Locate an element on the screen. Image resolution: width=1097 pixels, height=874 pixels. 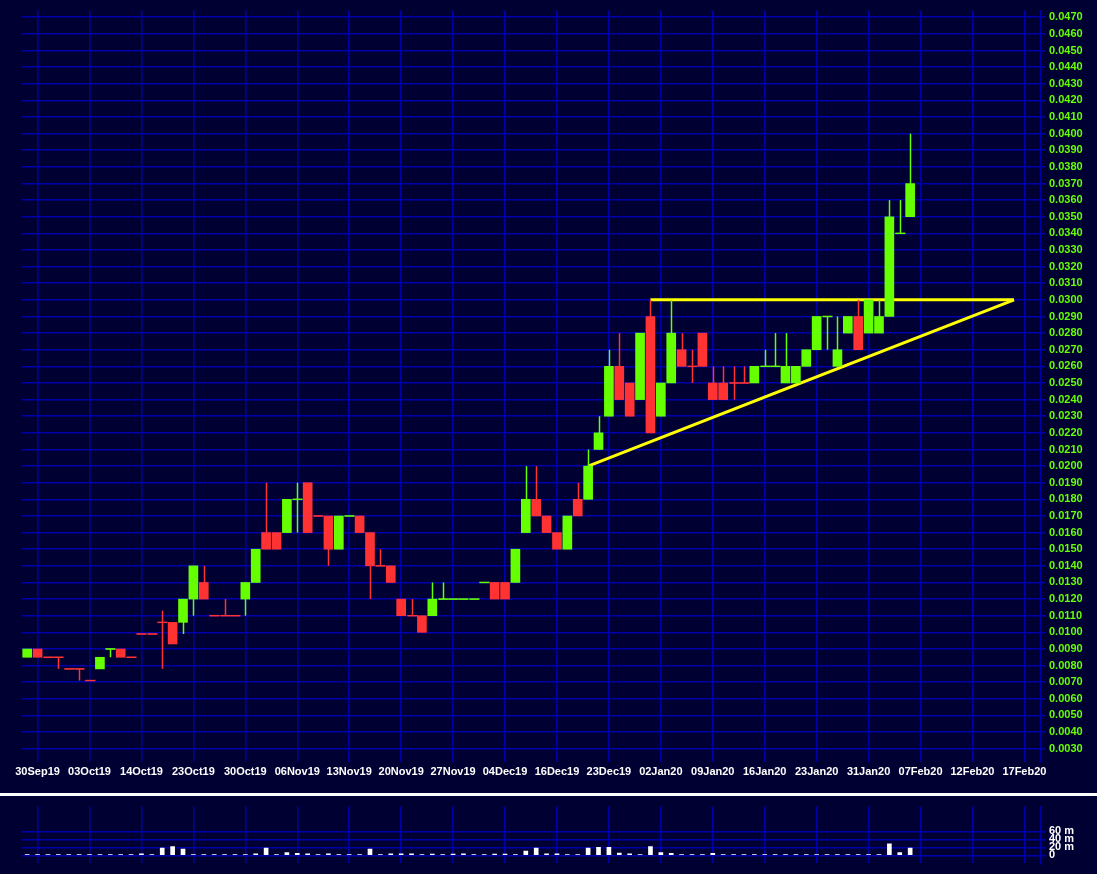
y-tick-label: 0.0420 is located at coordinates (1066, 99).